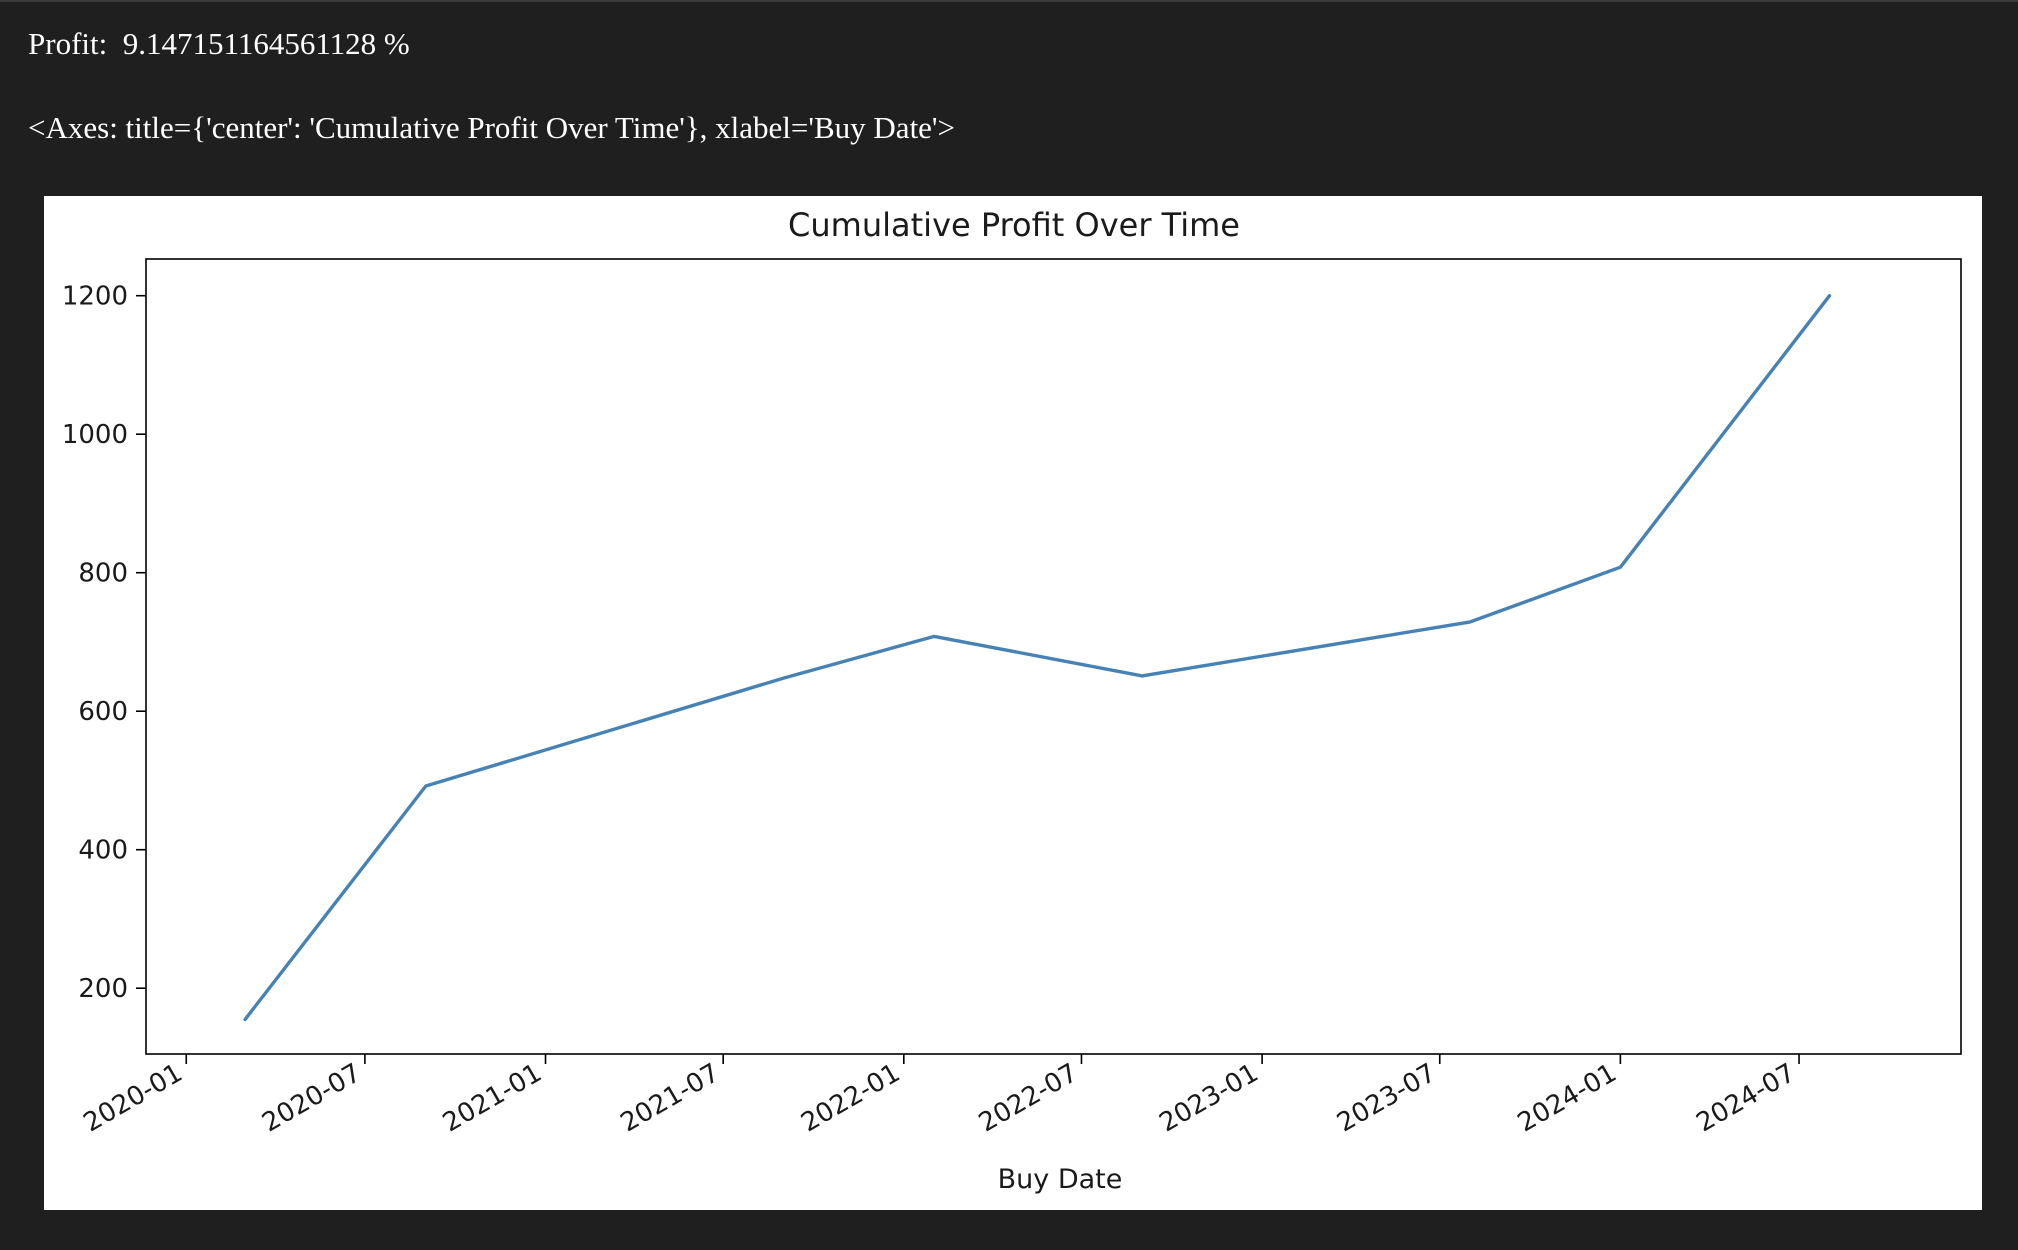 This screenshot has height=1250, width=2018. I want to click on x-tick-label: 2024-01, so click(1567, 1098).